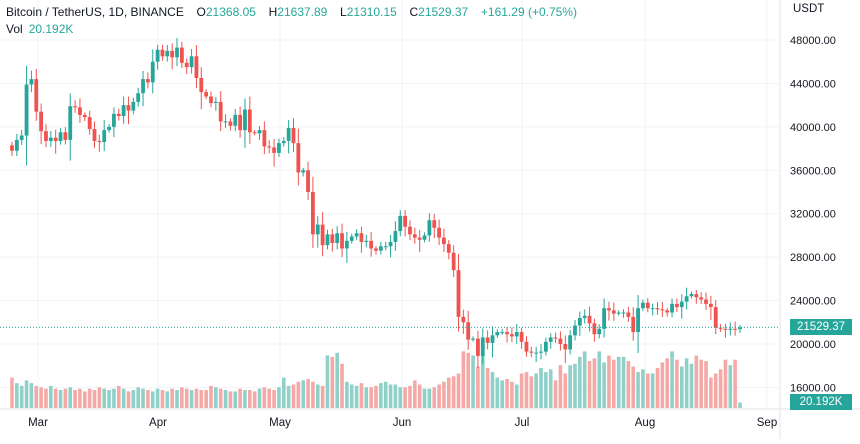 This screenshot has height=444, width=860. I want to click on legend-symbol: Bitcoin / TetherUS, 1D, BINANCE, so click(95, 12).